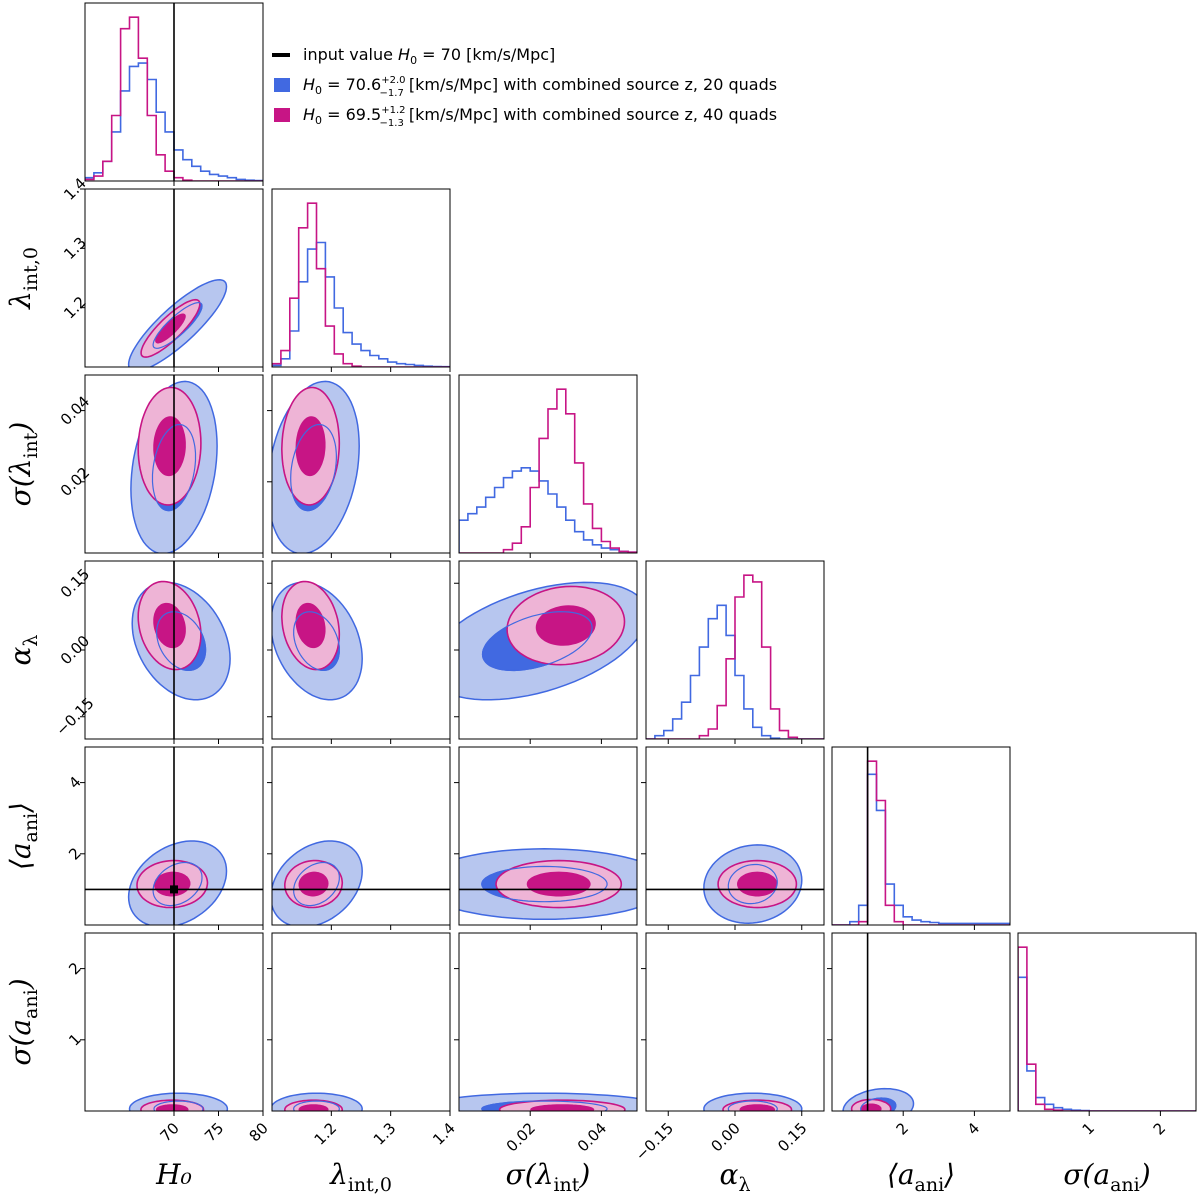 The image size is (1200, 1199). I want to click on contour-panel-lam-a_ani, so click(361, 882).